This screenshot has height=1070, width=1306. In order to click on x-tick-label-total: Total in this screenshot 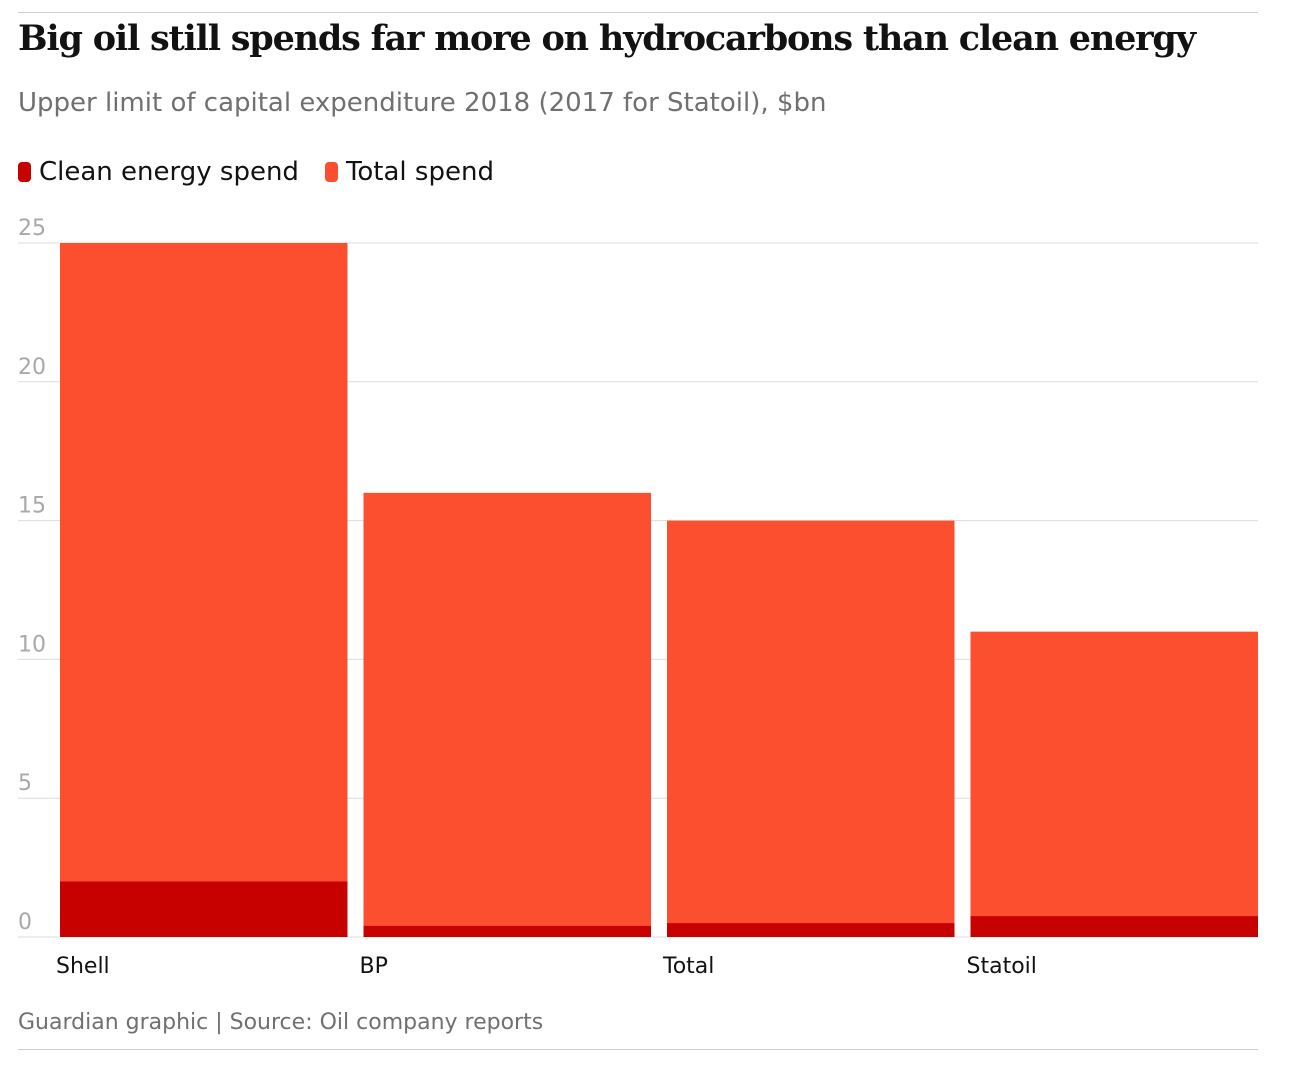, I will do `click(688, 966)`.